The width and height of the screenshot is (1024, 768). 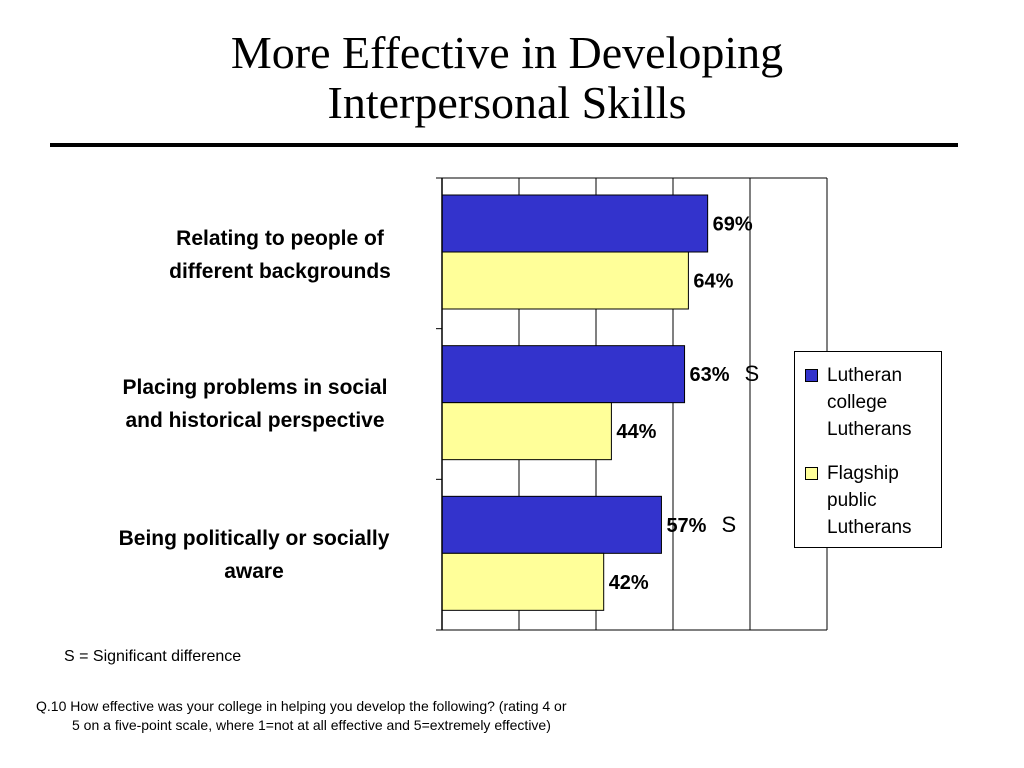 I want to click on data-label: 57%, so click(x=686, y=526).